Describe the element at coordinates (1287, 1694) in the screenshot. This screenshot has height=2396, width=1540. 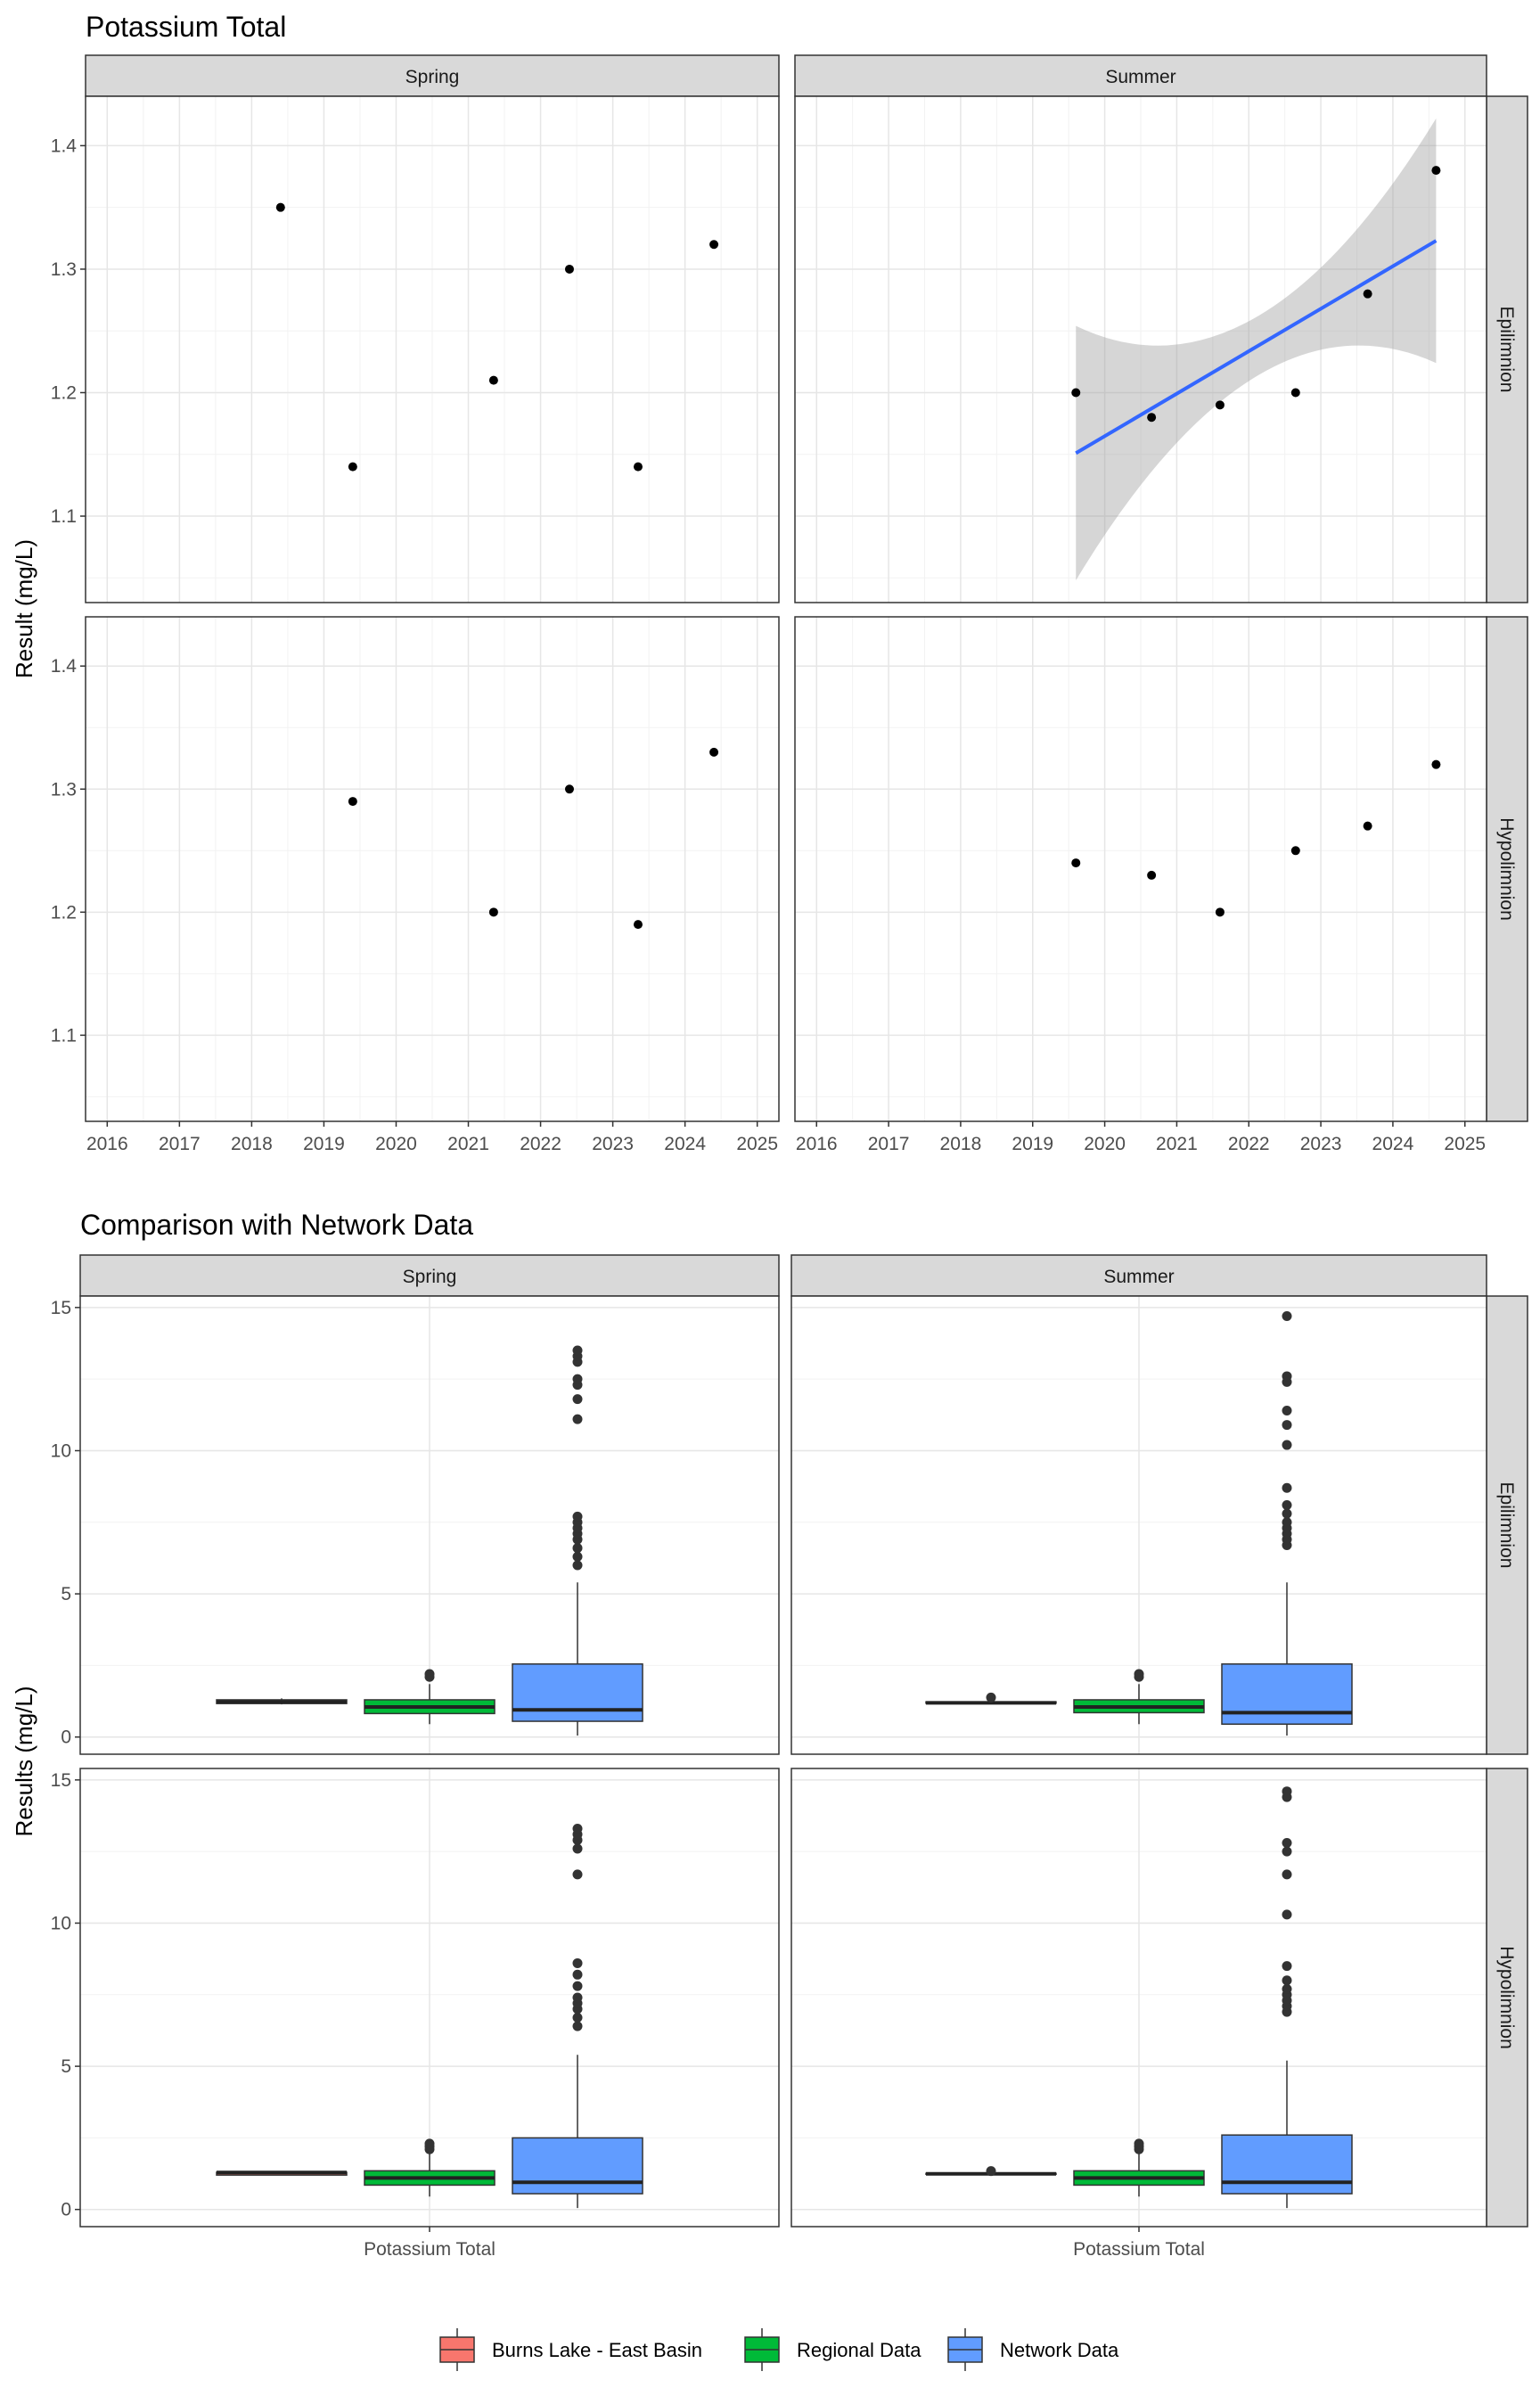
I see `box-body` at that location.